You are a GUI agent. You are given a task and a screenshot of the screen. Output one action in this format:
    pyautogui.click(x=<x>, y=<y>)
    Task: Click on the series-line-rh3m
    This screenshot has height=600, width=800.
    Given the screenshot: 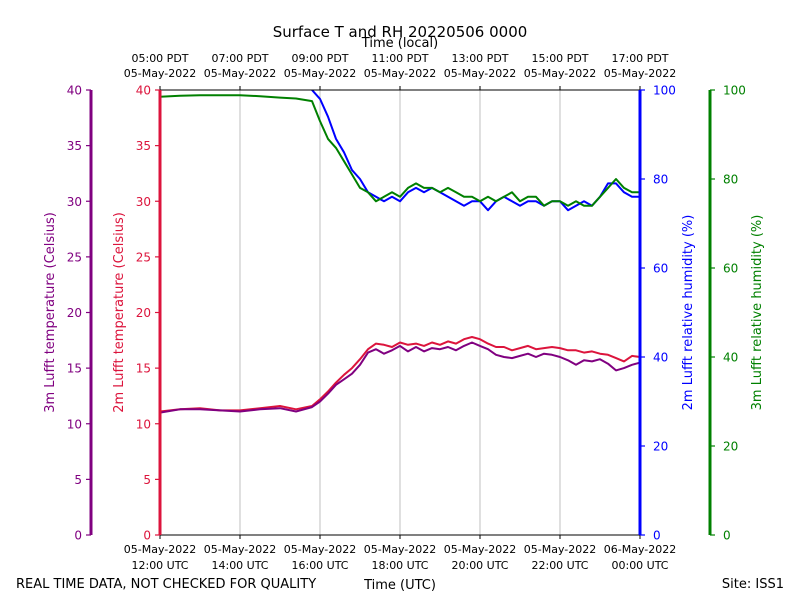 What is the action you would take?
    pyautogui.click(x=400, y=150)
    